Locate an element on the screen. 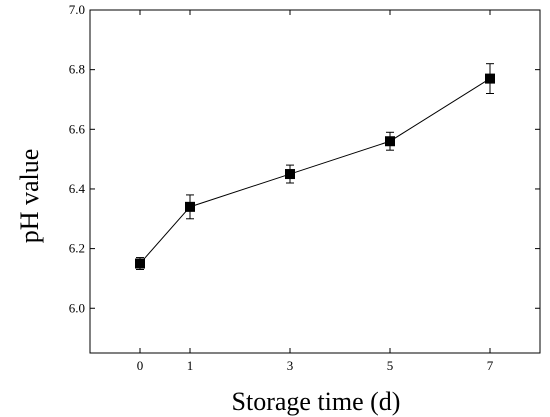  x-tick-label: 3 is located at coordinates (290, 365).